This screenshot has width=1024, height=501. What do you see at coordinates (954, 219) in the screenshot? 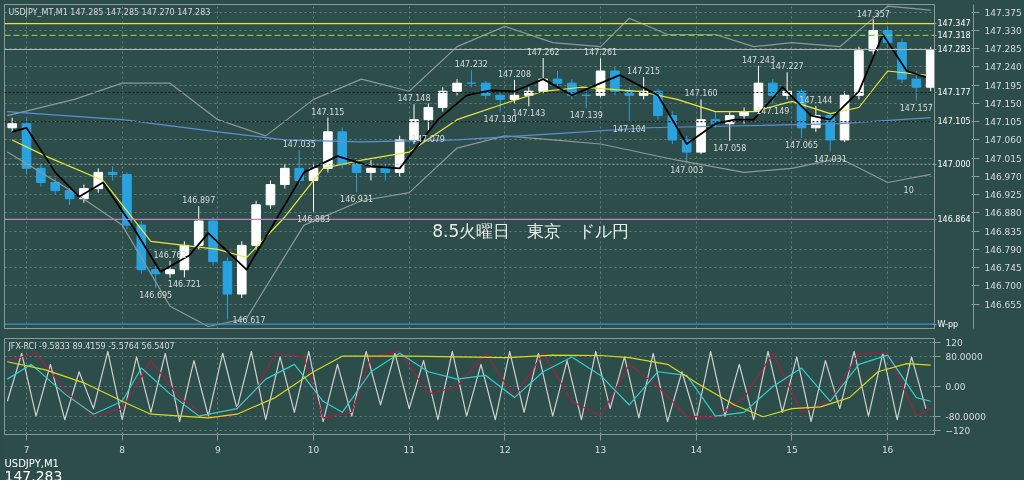
I see `ref-line-label: 146.864` at bounding box center [954, 219].